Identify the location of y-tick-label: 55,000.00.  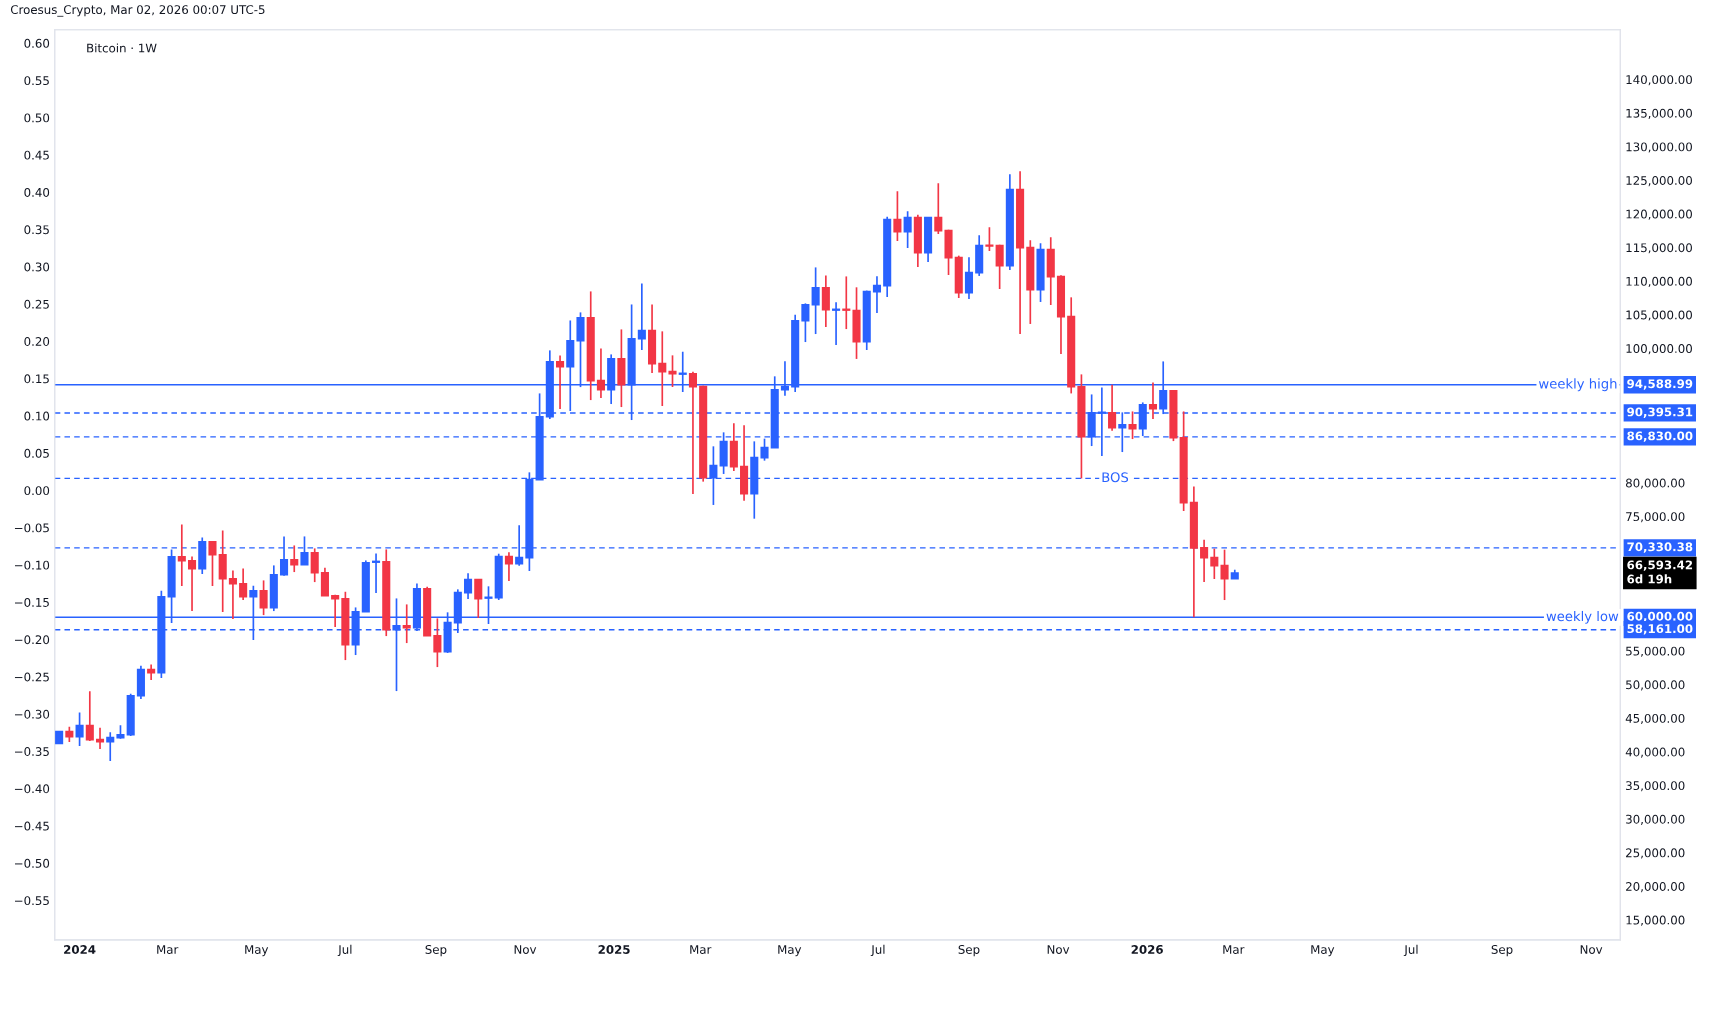
(1655, 651).